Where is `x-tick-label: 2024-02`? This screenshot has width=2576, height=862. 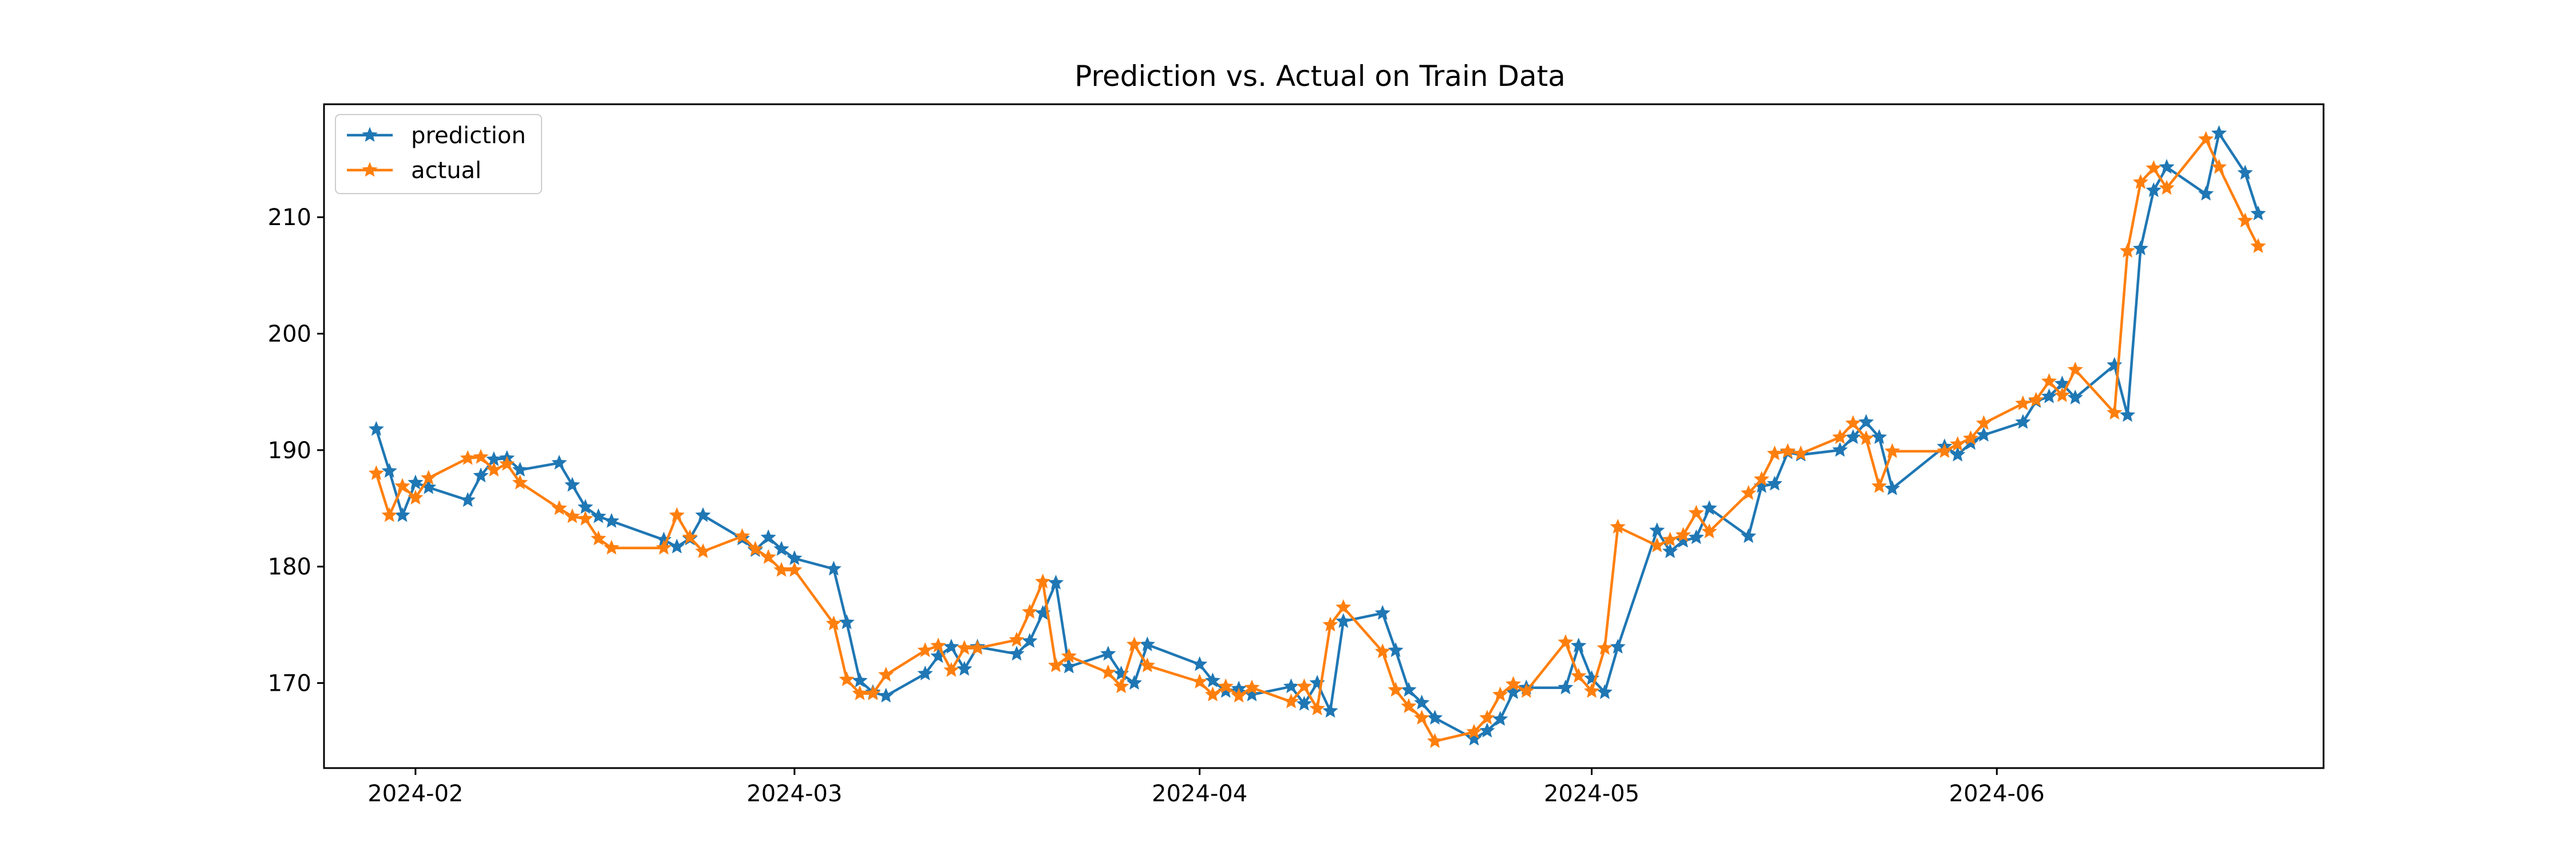
x-tick-label: 2024-02 is located at coordinates (415, 794).